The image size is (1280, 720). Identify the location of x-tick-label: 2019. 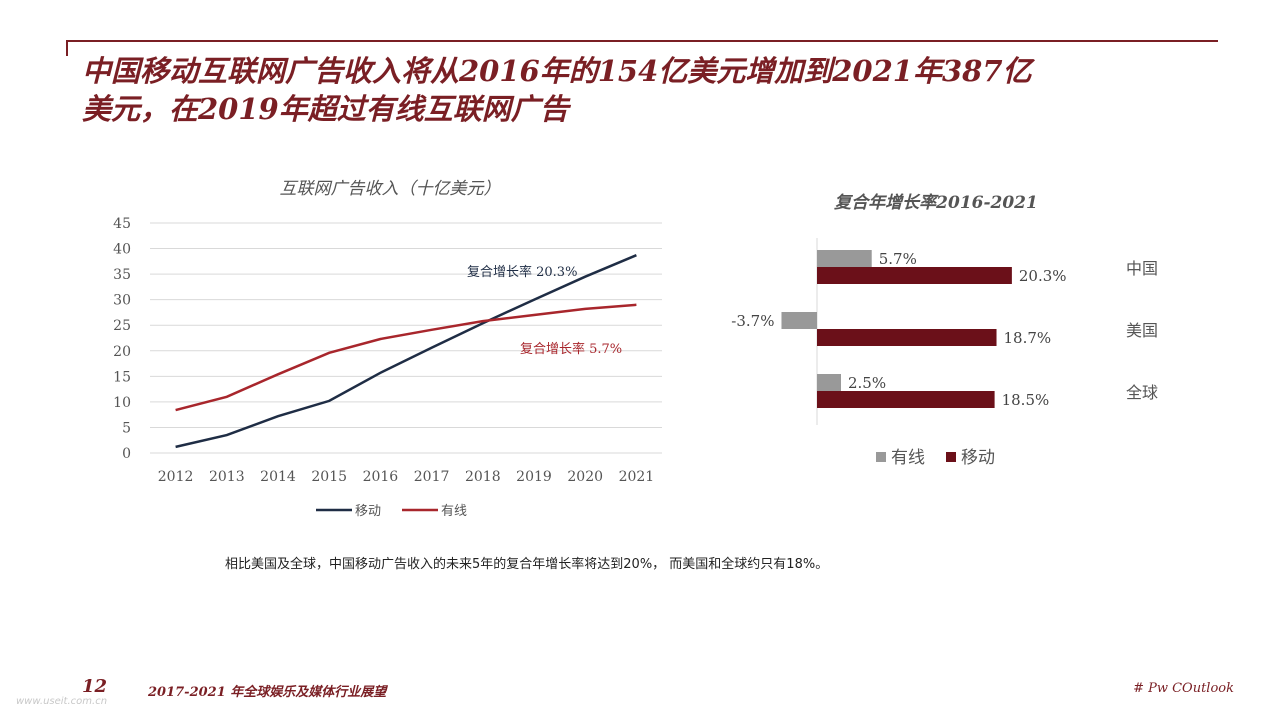
(534, 477).